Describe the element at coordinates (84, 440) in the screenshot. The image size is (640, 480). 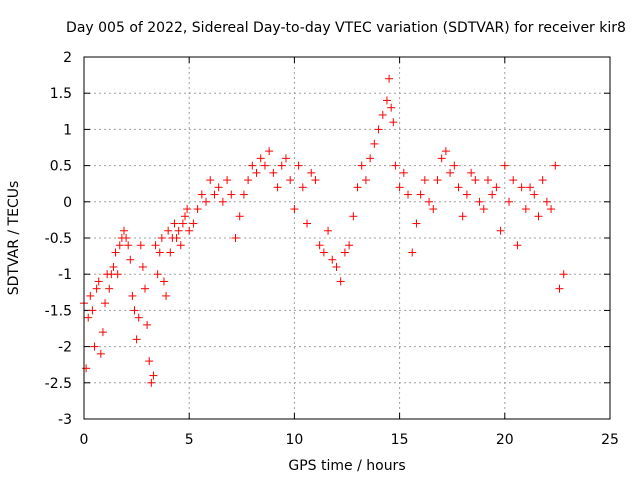
I see `x-tick-label: 0` at that location.